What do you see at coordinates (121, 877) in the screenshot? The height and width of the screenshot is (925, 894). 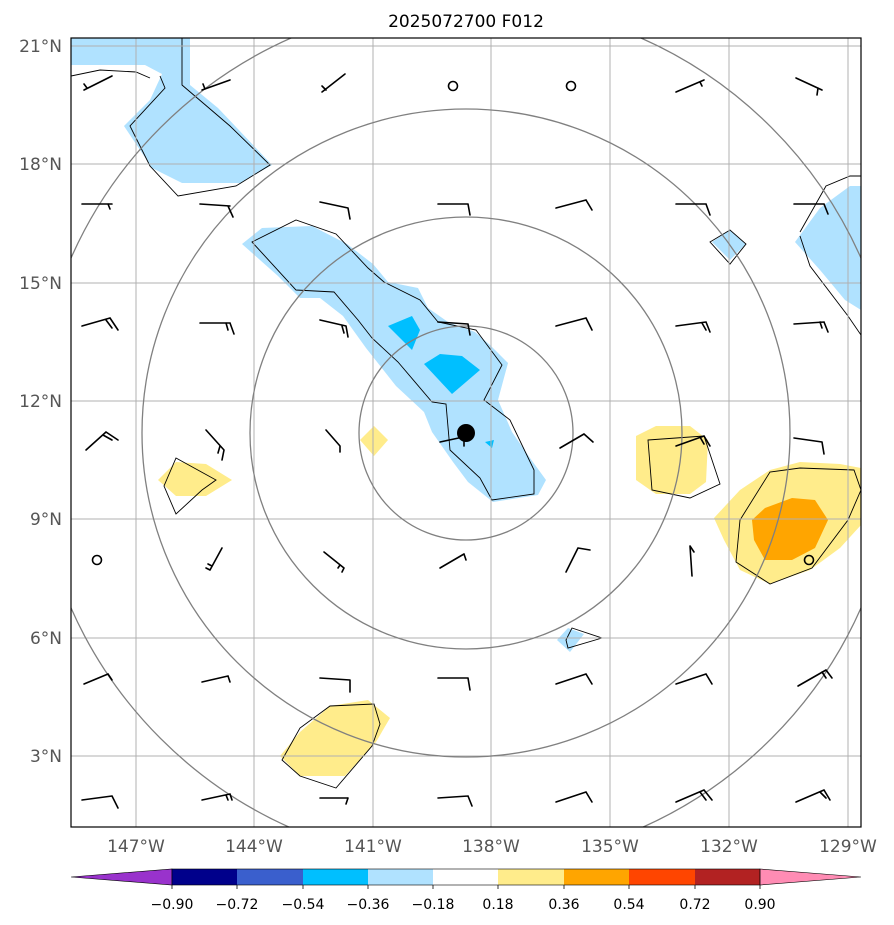 I see `colorbar-extend-low` at bounding box center [121, 877].